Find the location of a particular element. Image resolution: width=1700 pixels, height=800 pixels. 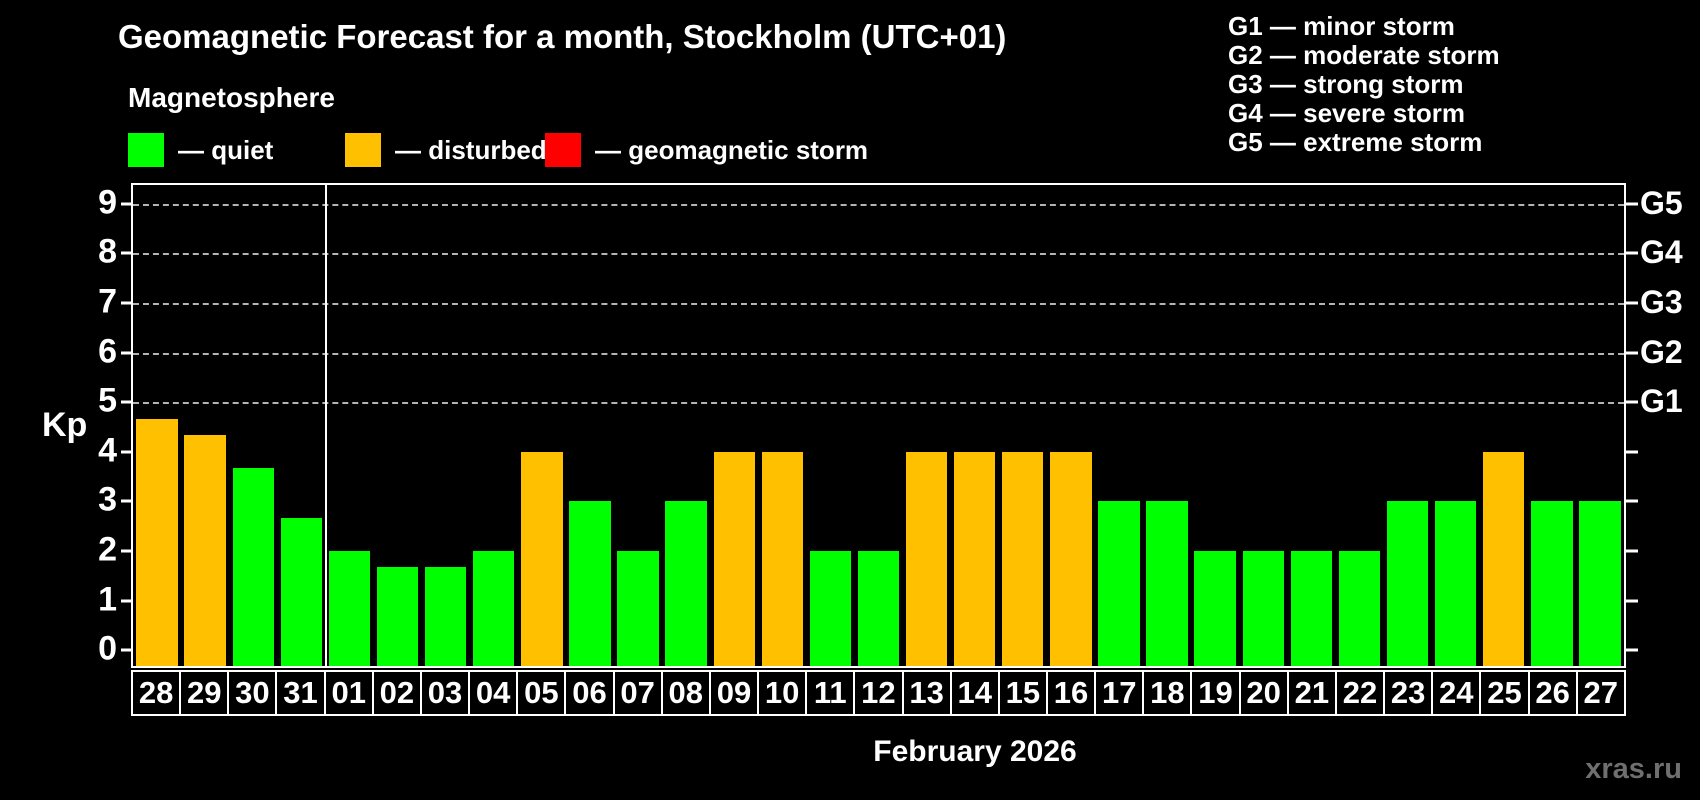

x-axis-day-label-26: 26 is located at coordinates (1552, 693).